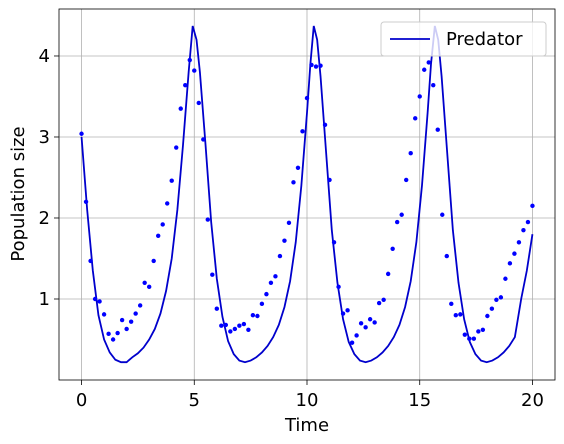 The width and height of the screenshot is (564, 444). Describe the element at coordinates (81, 400) in the screenshot. I see `x-tick-label: 0` at that location.